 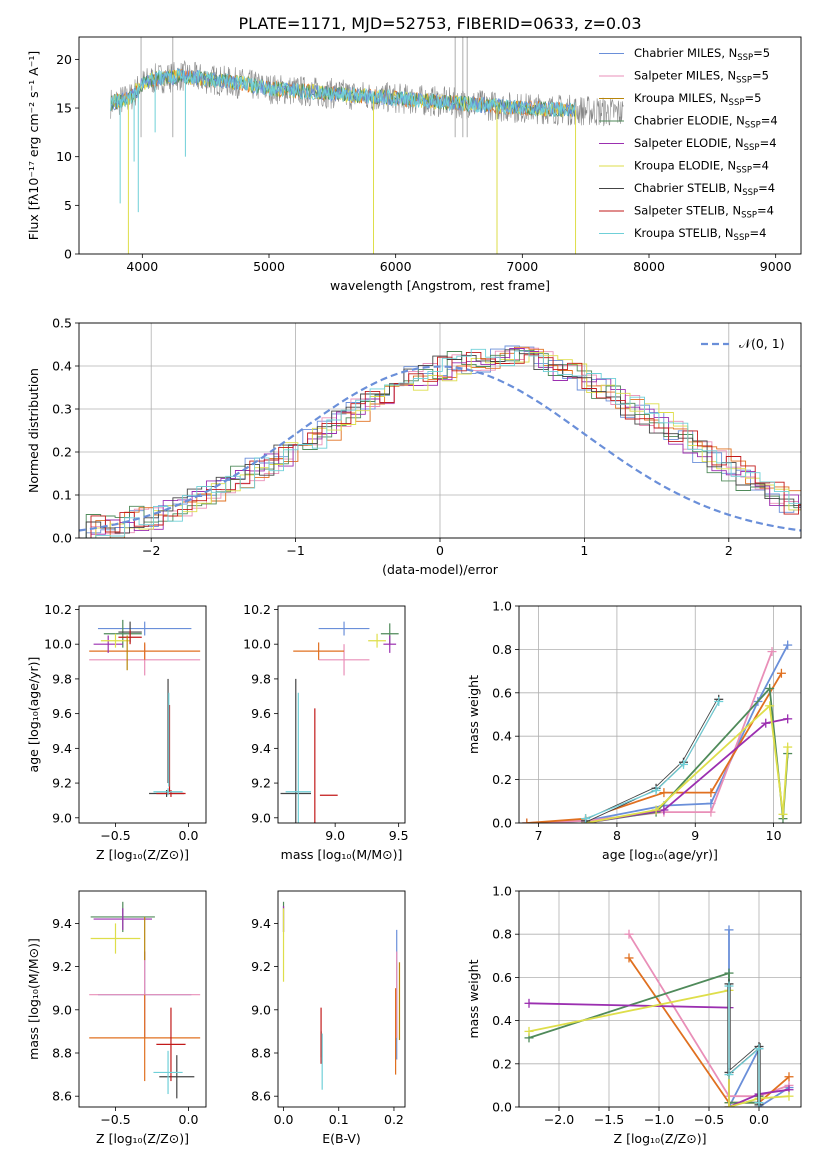 What do you see at coordinates (261, 1096) in the screenshot?
I see `y-tick-label: 8.6` at bounding box center [261, 1096].